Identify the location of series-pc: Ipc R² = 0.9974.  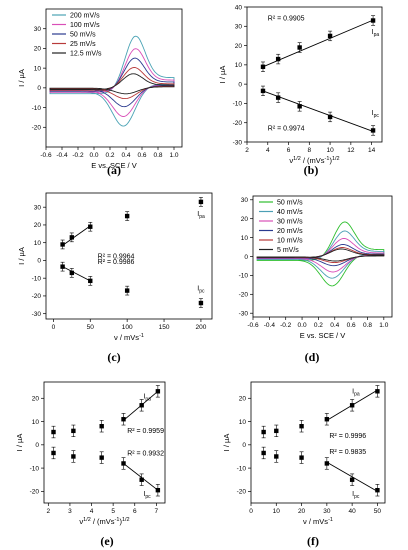
(320, 110).